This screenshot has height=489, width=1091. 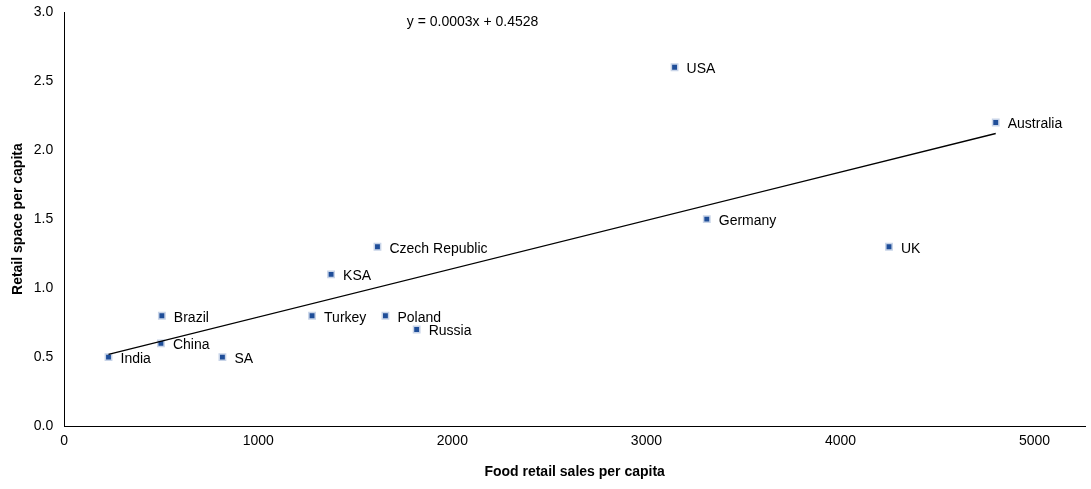 What do you see at coordinates (43, 425) in the screenshot?
I see `y-tick-label: 0.0` at bounding box center [43, 425].